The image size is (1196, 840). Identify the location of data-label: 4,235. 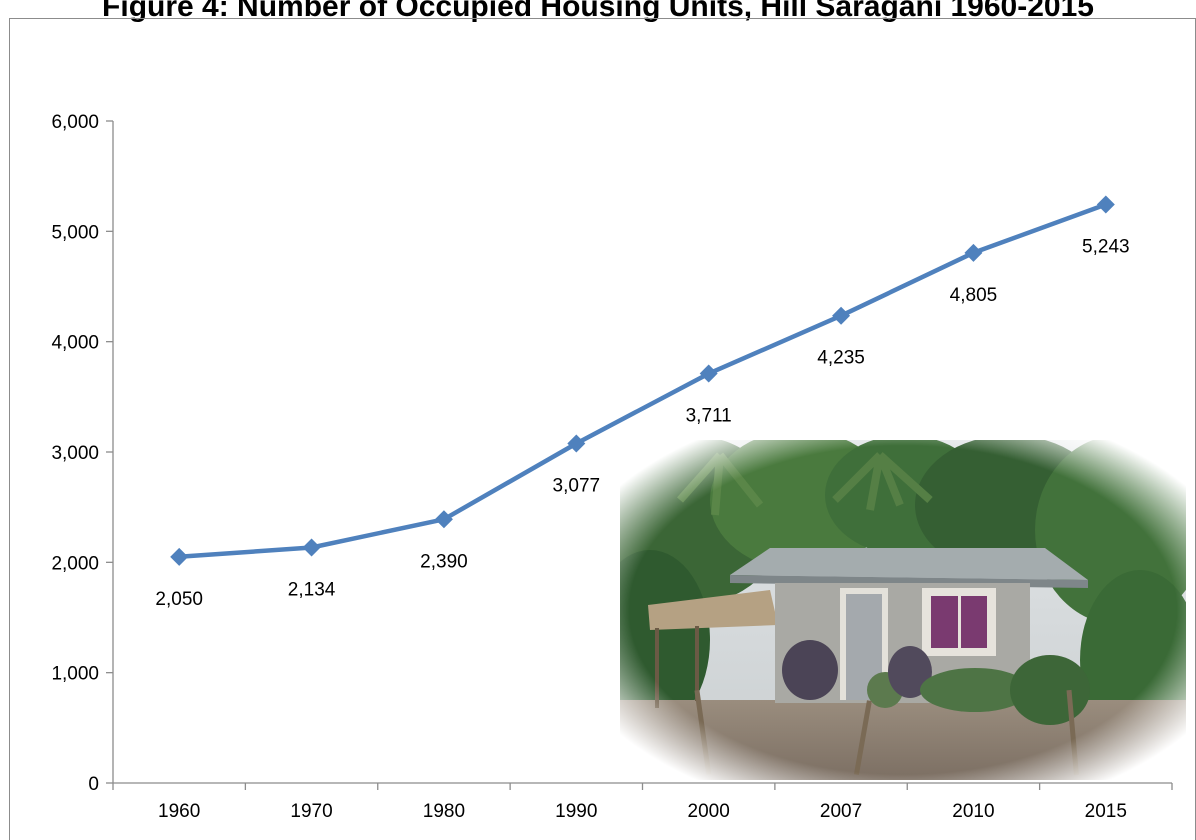
(841, 358).